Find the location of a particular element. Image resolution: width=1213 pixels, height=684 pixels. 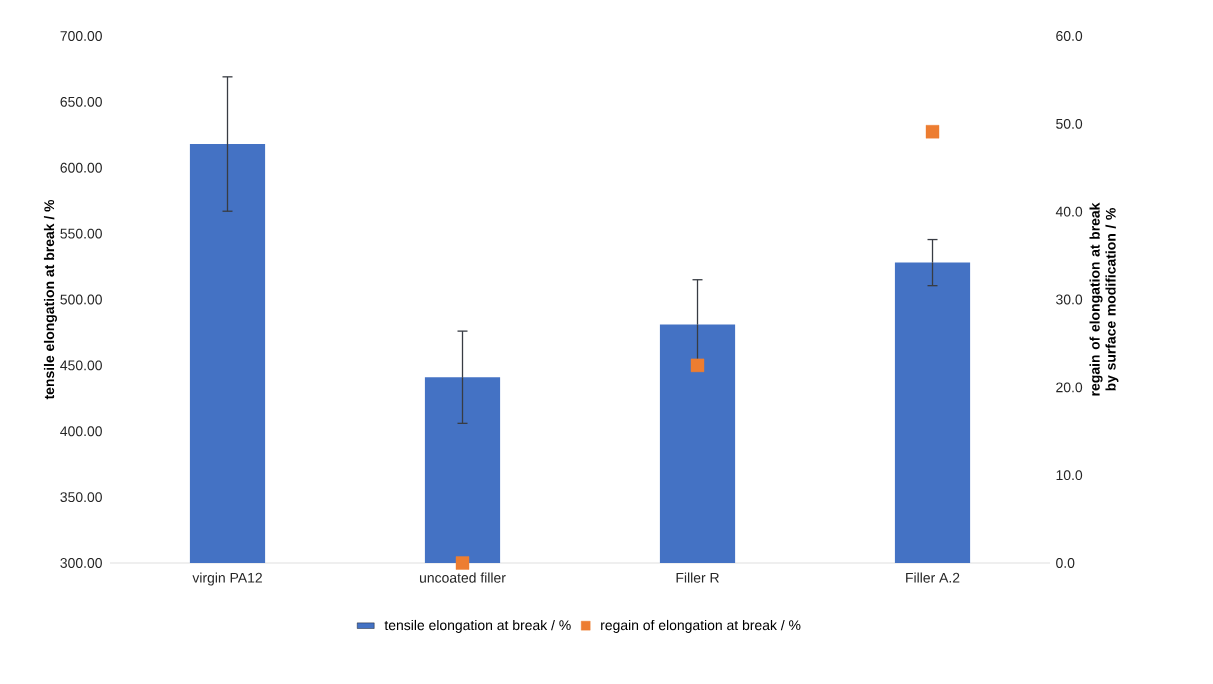

y-axis-title: tensile elongation at break / % is located at coordinates (50, 299).